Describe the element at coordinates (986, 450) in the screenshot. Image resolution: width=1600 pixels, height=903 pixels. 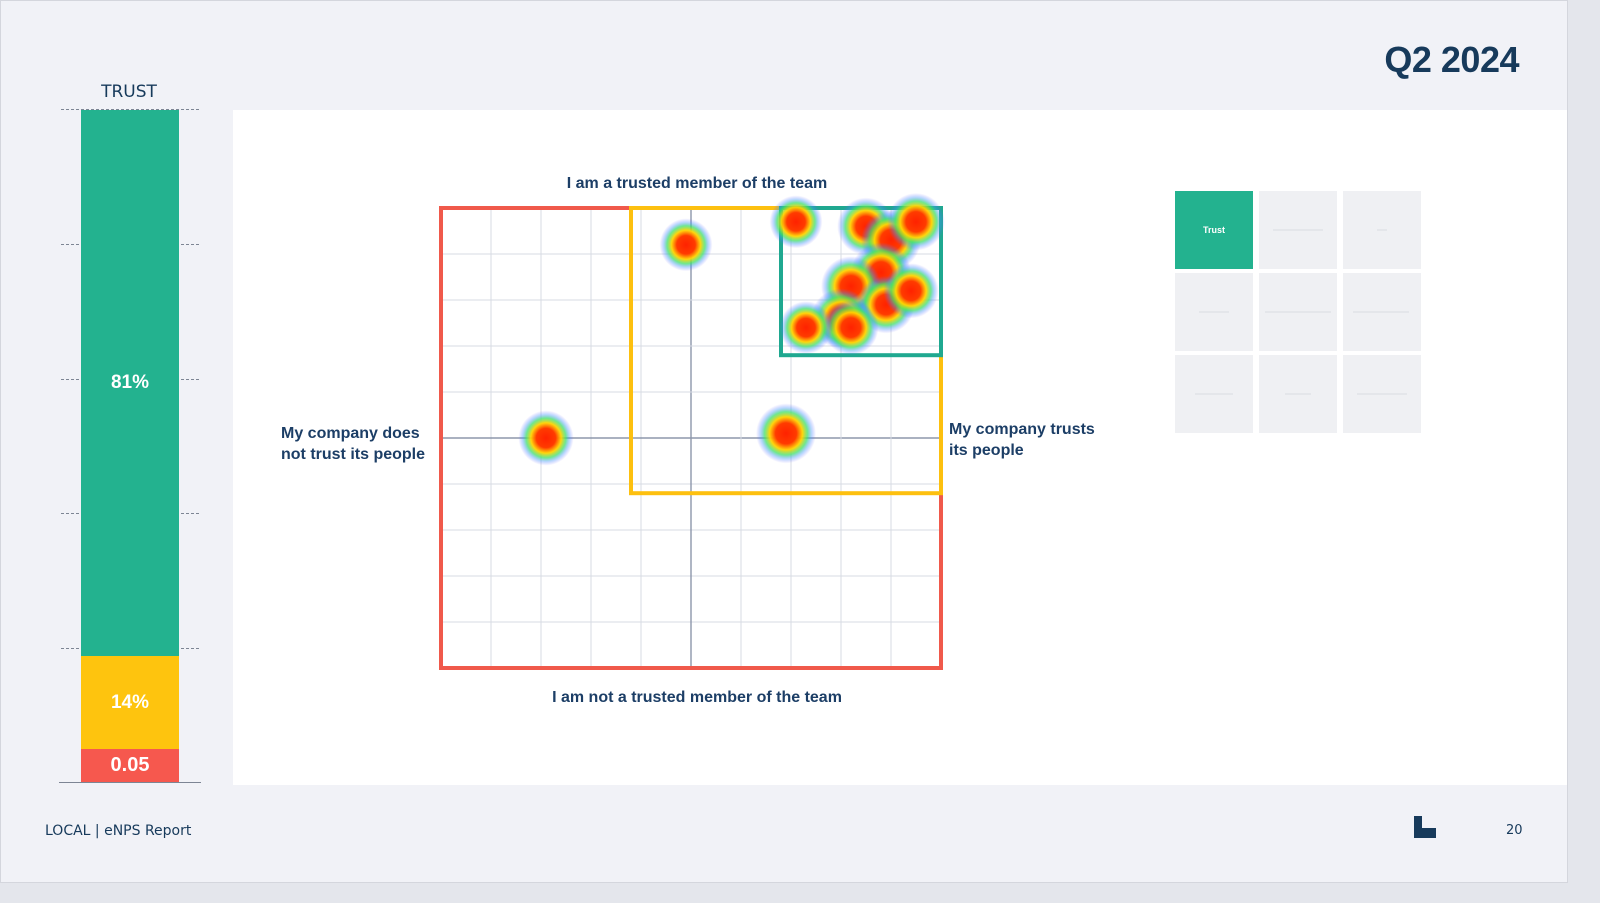
I see `axis-label-right: its people` at that location.